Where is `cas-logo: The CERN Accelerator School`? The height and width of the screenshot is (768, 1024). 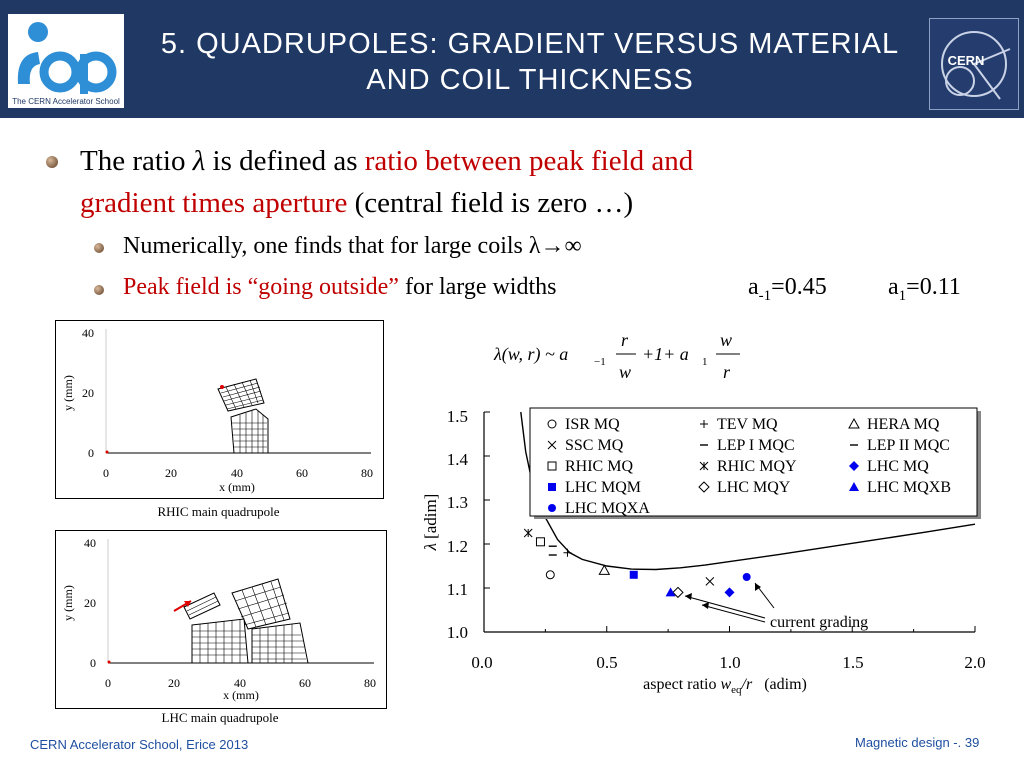 cas-logo: The CERN Accelerator School is located at coordinates (66, 61).